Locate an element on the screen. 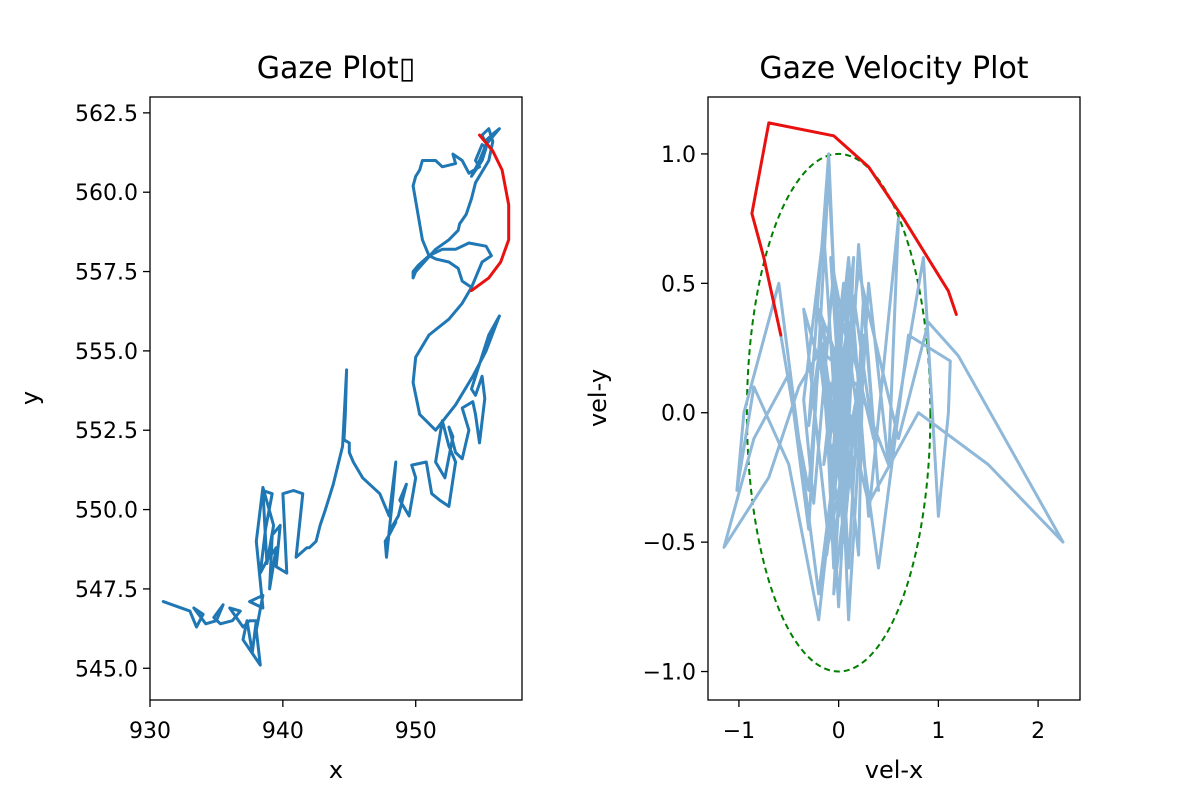 Image resolution: width=1200 pixels, height=804 pixels. gaze-ytick-label: 560.0 is located at coordinates (106, 193).